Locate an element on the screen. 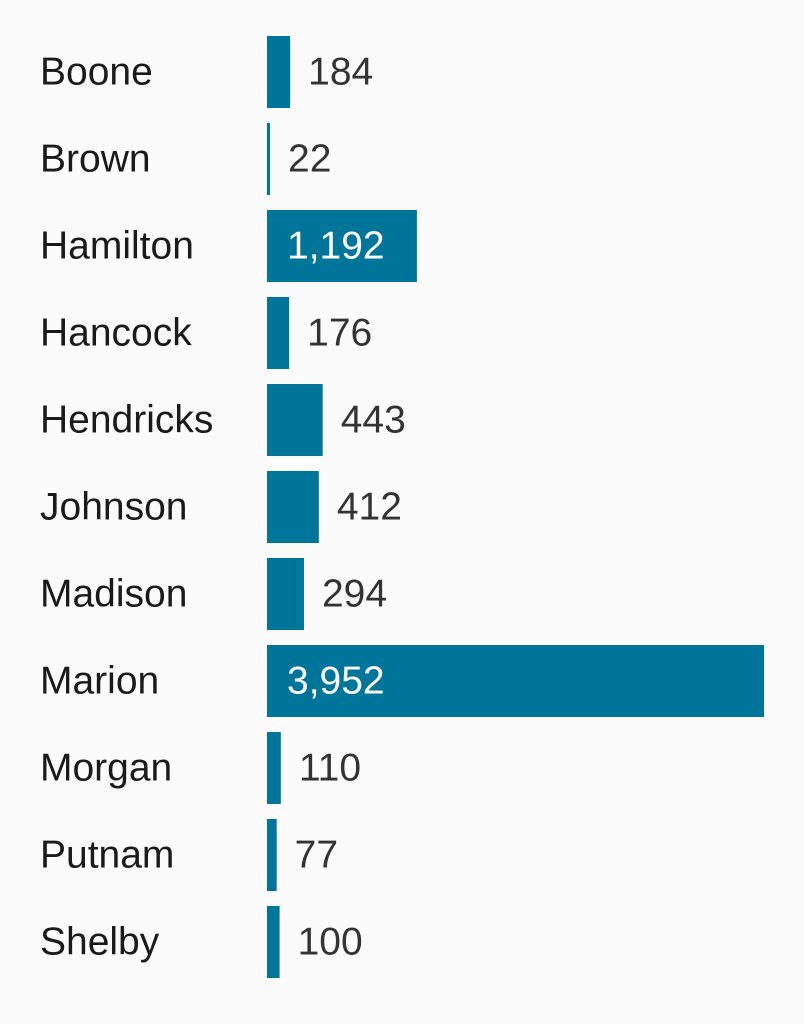  value-label-marion: 3,952 is located at coordinates (336, 681).